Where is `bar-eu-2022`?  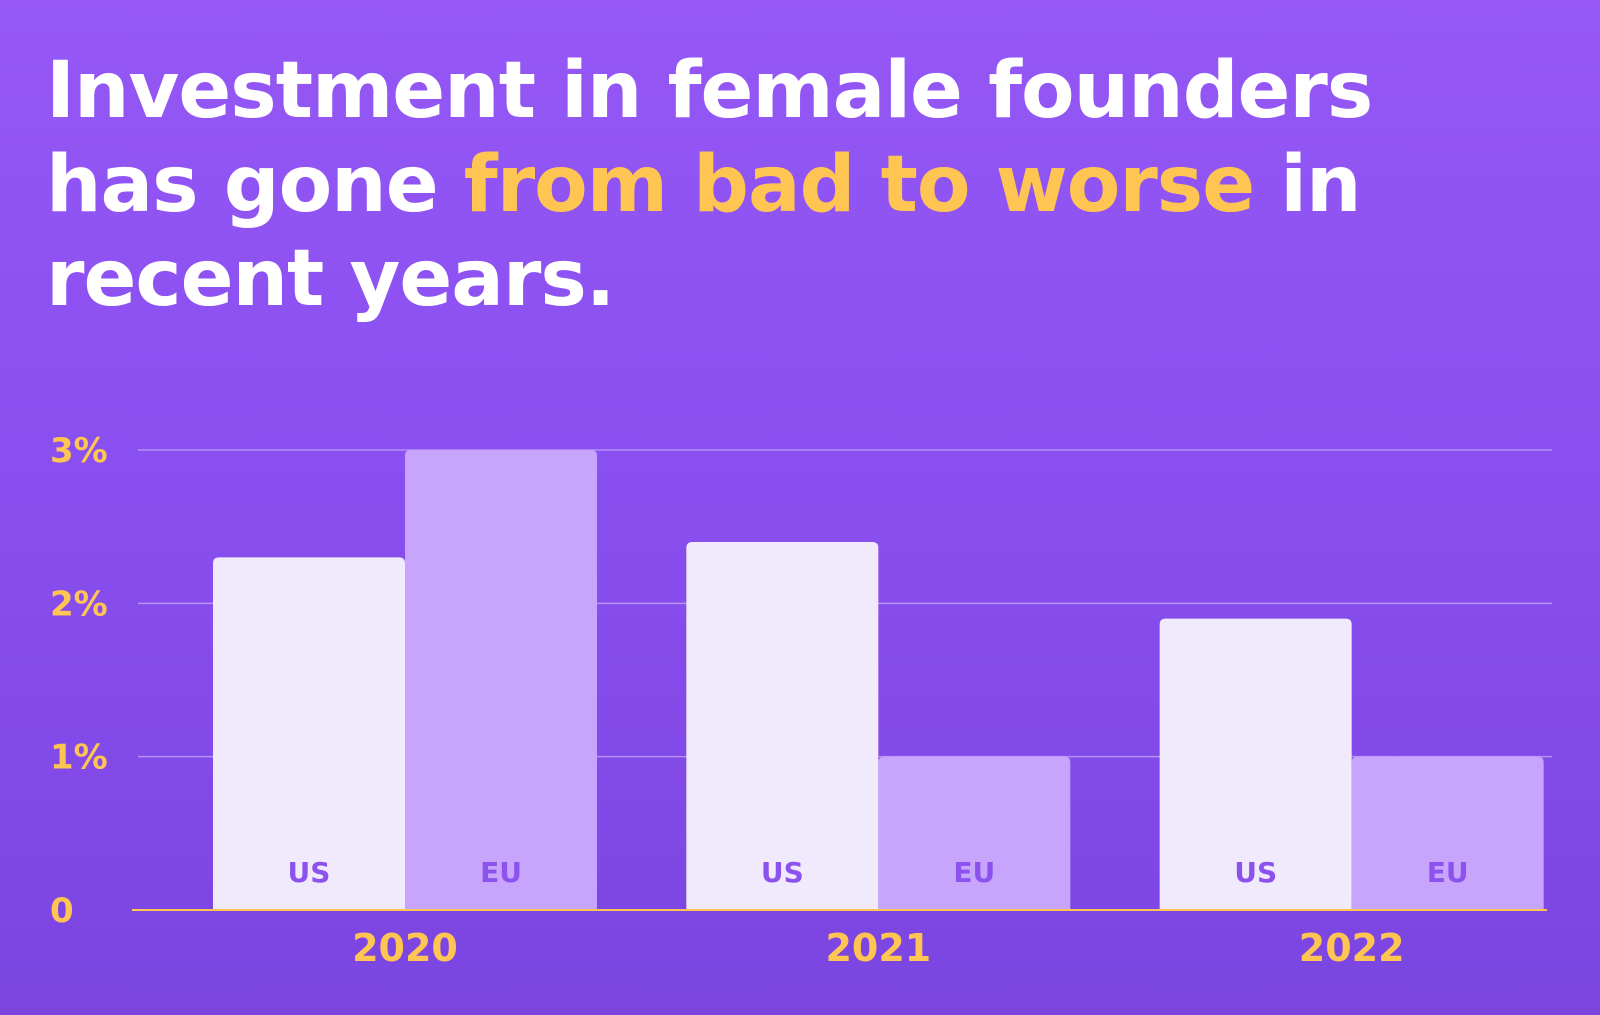
bar-eu-2022 is located at coordinates (1447, 833).